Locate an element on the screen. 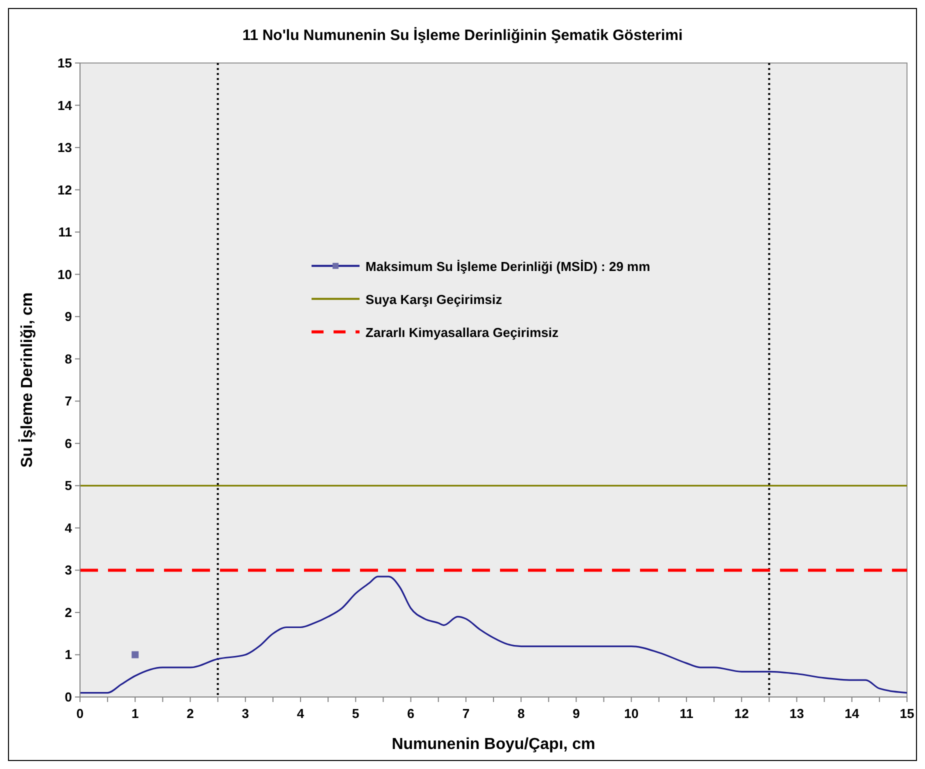  x-tick-label: 6 is located at coordinates (410, 713).